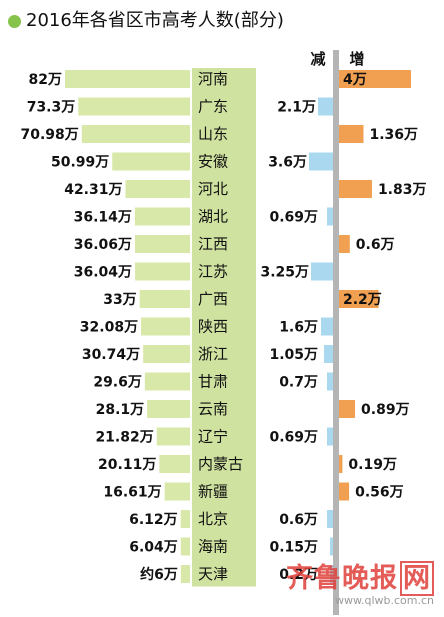 This screenshot has height=617, width=444. Describe the element at coordinates (45, 80) in the screenshot. I see `total-label: 82万` at that location.